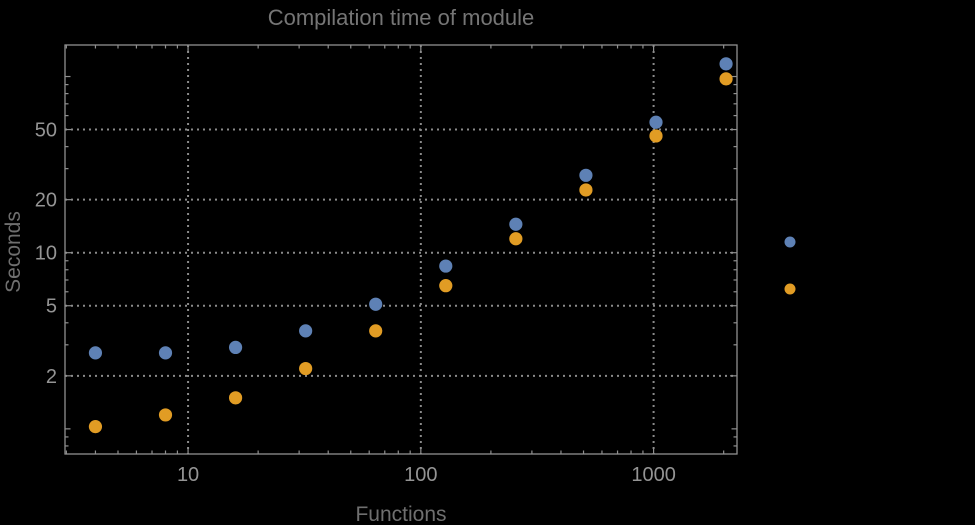 The height and width of the screenshot is (525, 975). Describe the element at coordinates (188, 475) in the screenshot. I see `x-tick-label: 10` at that location.